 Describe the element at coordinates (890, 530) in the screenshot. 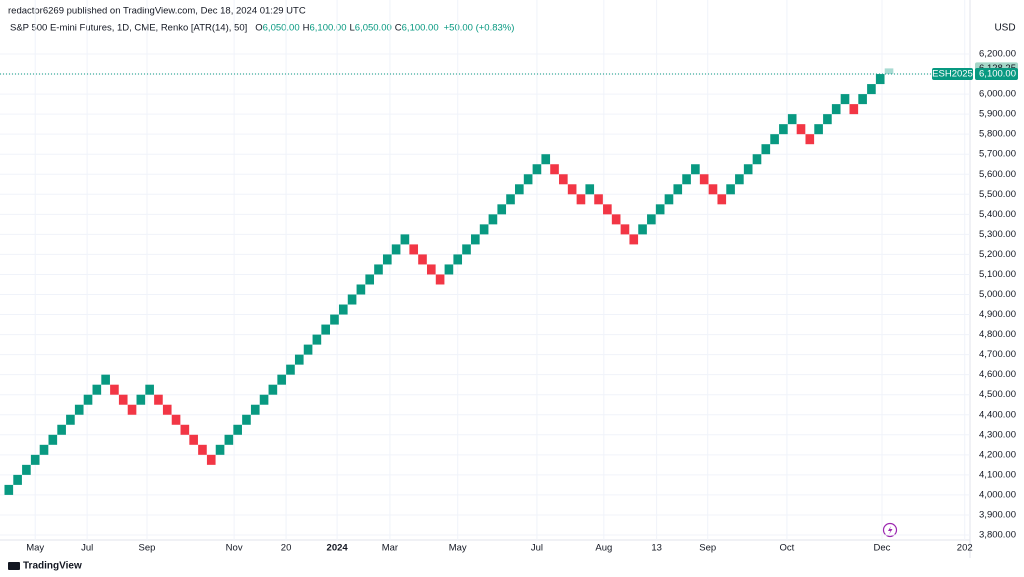

I see `event-icon` at that location.